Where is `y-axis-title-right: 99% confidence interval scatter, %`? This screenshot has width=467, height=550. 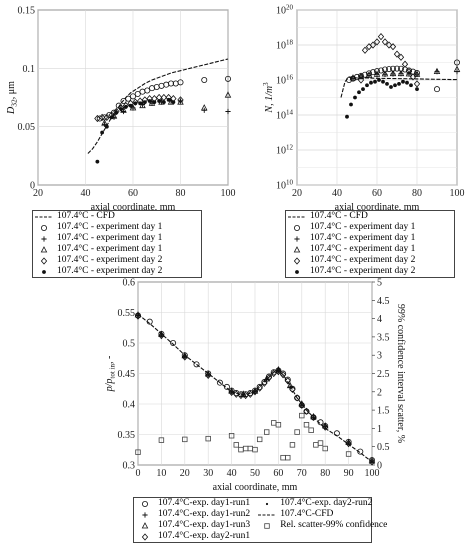
y-axis-title-right: 99% confidence interval scatter, % is located at coordinates (400, 373).